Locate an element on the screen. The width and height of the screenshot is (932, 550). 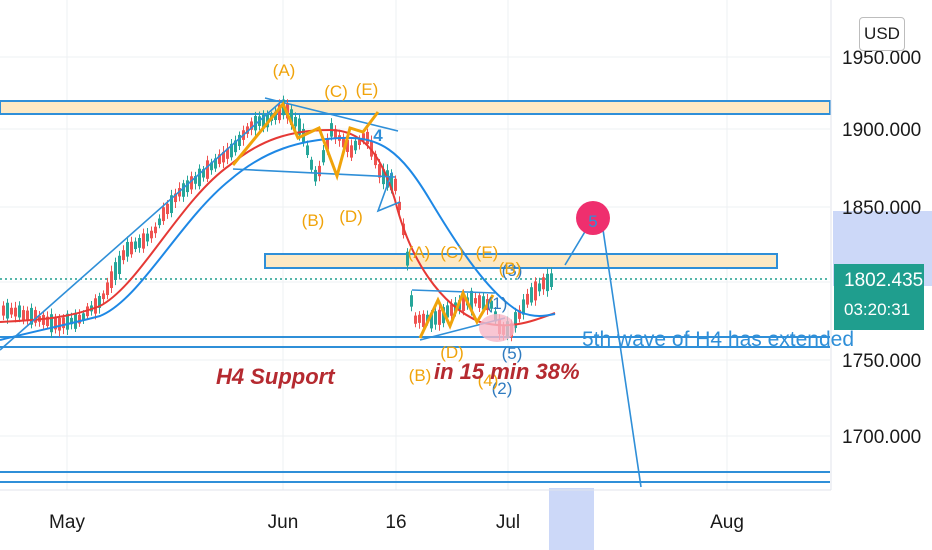
x-tick-label: 16 is located at coordinates (395, 522).